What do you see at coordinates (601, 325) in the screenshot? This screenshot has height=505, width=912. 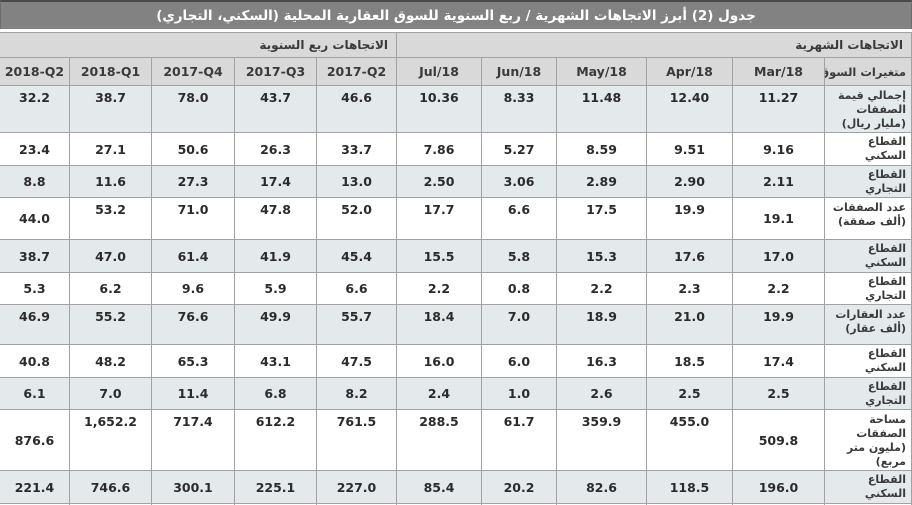 I see `value-cell: 18.9` at bounding box center [601, 325].